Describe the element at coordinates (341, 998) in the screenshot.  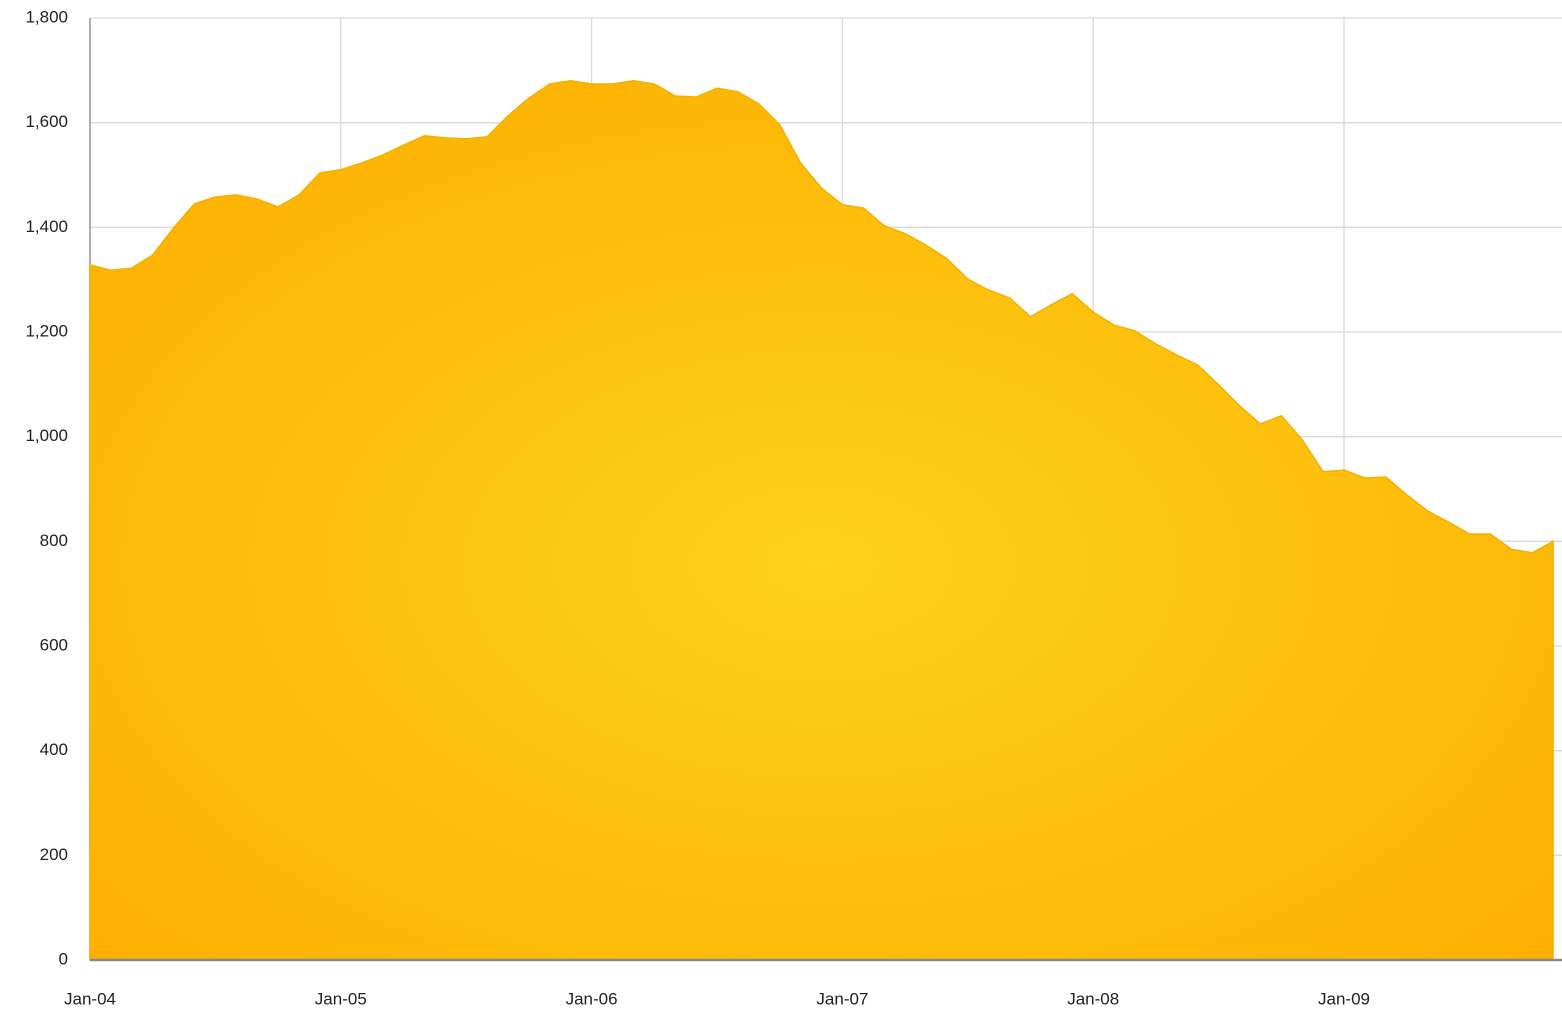
I see `x-tick-label: Jan-05` at that location.